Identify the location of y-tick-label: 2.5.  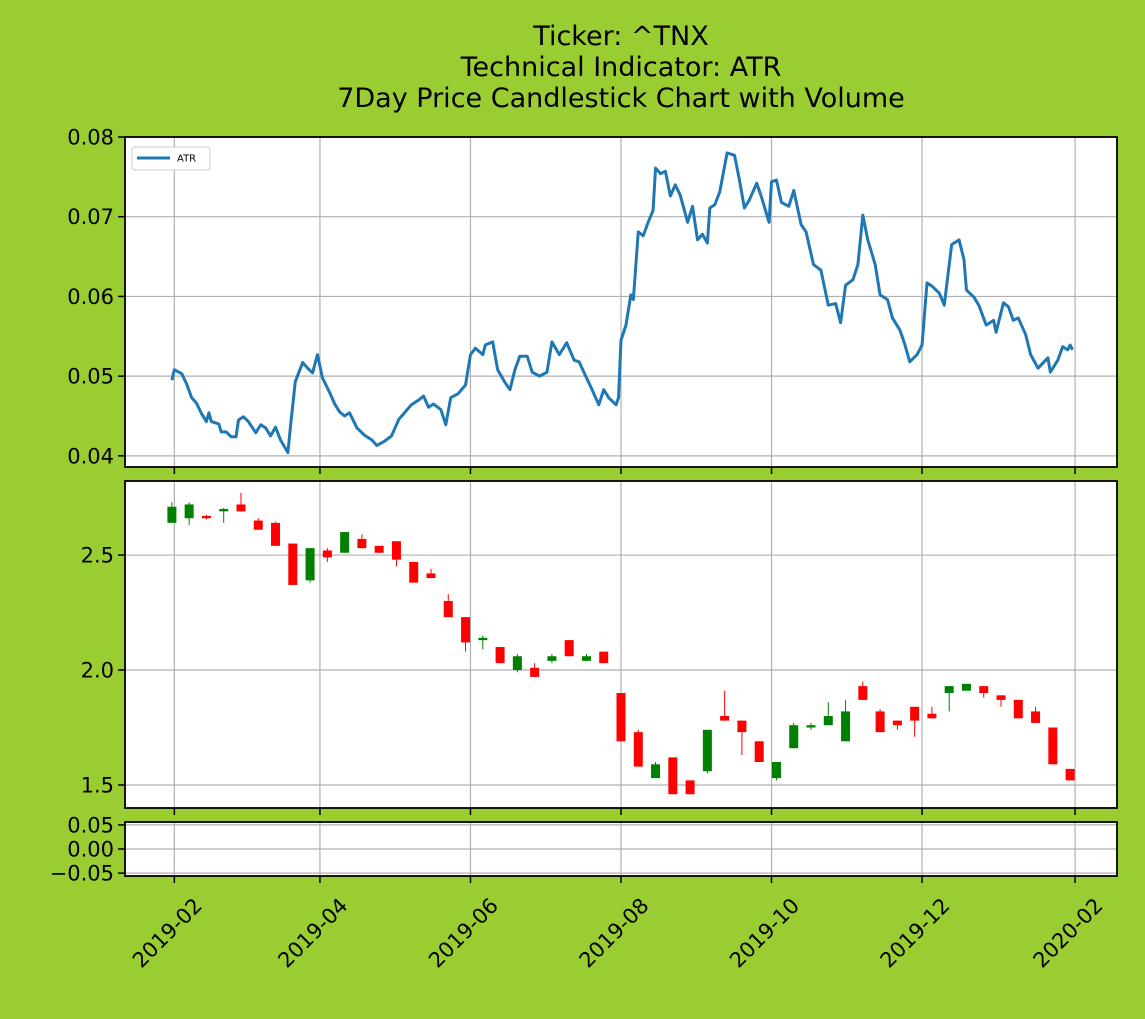
(97, 556).